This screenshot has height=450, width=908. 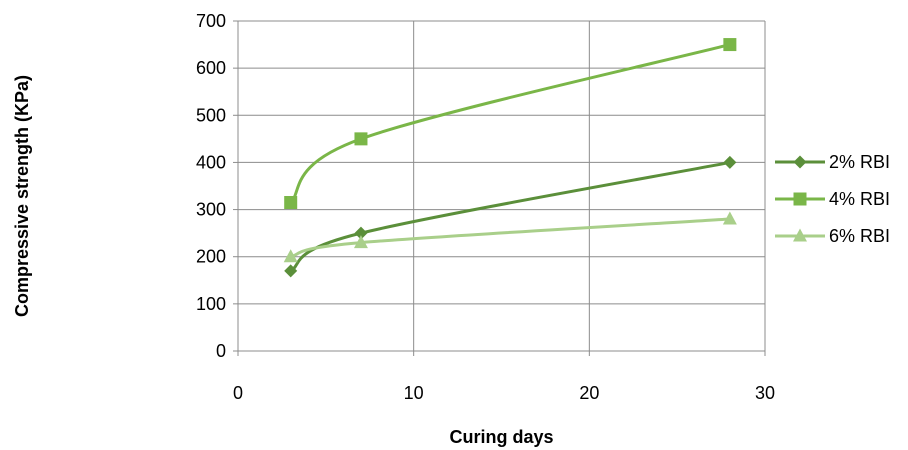 I want to click on x-tick-label: 20, so click(x=589, y=393).